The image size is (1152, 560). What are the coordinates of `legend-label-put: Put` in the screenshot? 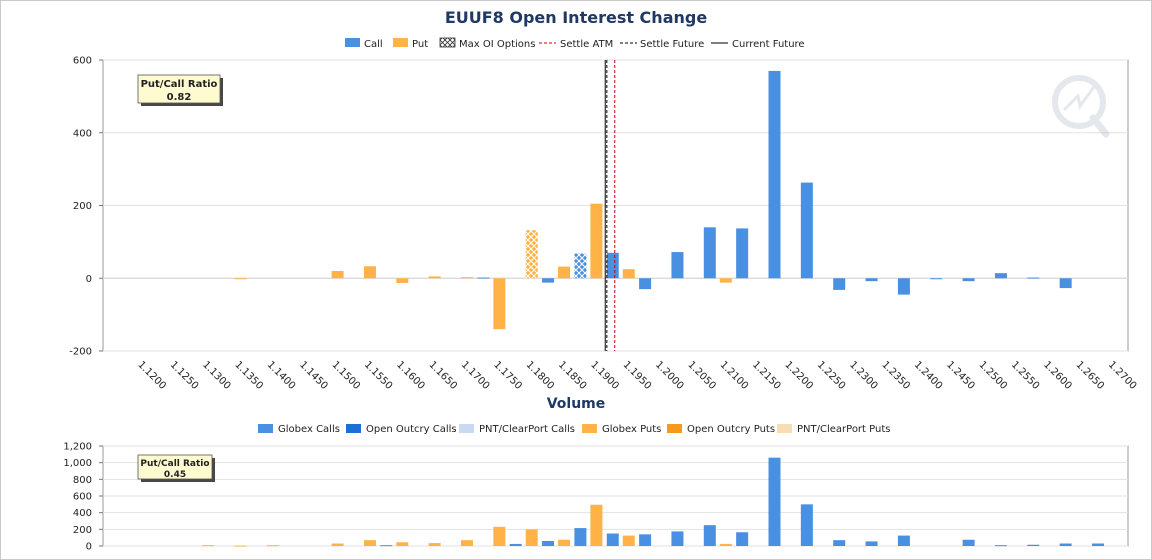 It's located at (420, 44).